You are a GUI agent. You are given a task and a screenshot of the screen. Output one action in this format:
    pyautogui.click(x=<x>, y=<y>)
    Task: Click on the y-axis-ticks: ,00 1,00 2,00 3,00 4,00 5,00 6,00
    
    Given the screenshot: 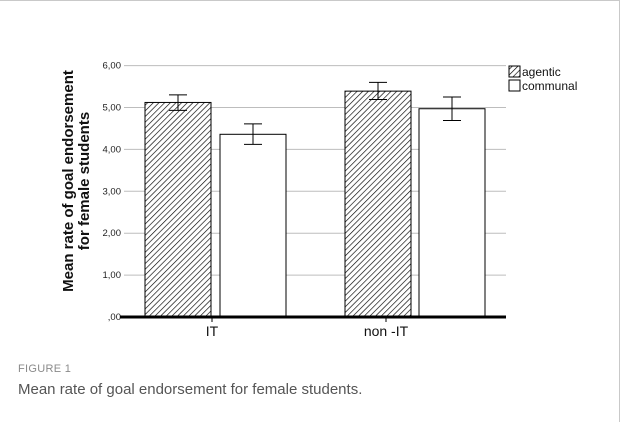 What is the action you would take?
    pyautogui.click(x=112, y=192)
    